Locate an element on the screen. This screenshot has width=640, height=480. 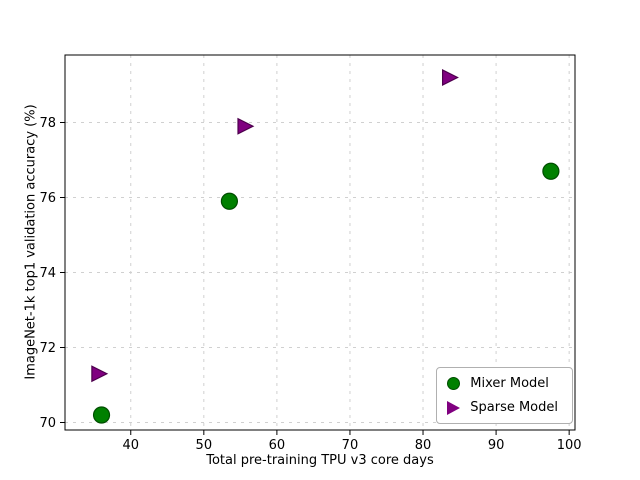
triangle-right-marker-icon is located at coordinates (454, 407).